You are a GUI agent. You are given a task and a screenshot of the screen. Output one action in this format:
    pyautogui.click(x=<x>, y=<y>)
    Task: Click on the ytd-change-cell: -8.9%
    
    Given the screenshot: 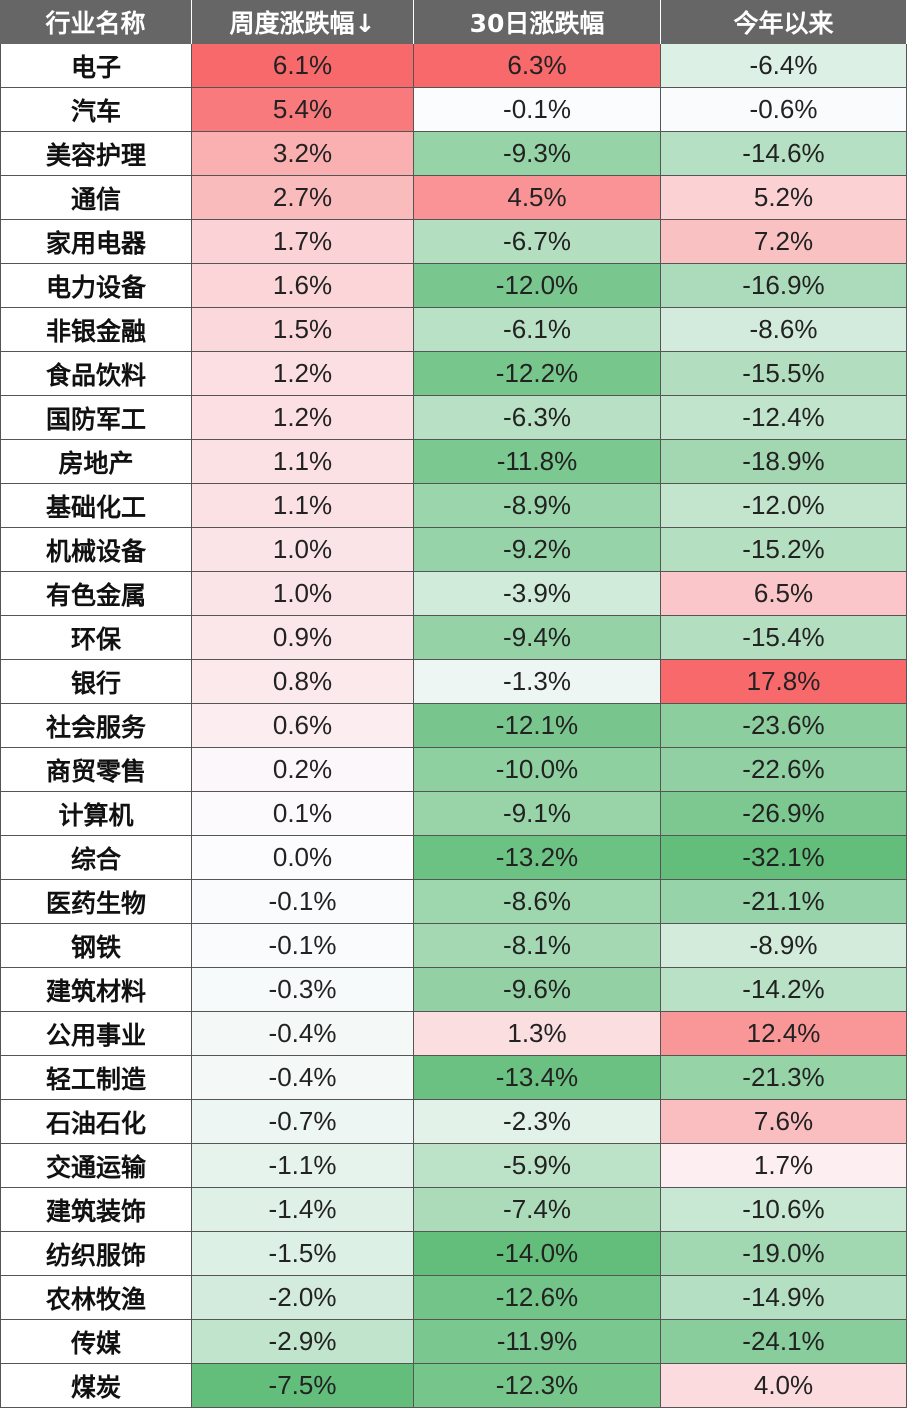 What is the action you would take?
    pyautogui.click(x=784, y=946)
    